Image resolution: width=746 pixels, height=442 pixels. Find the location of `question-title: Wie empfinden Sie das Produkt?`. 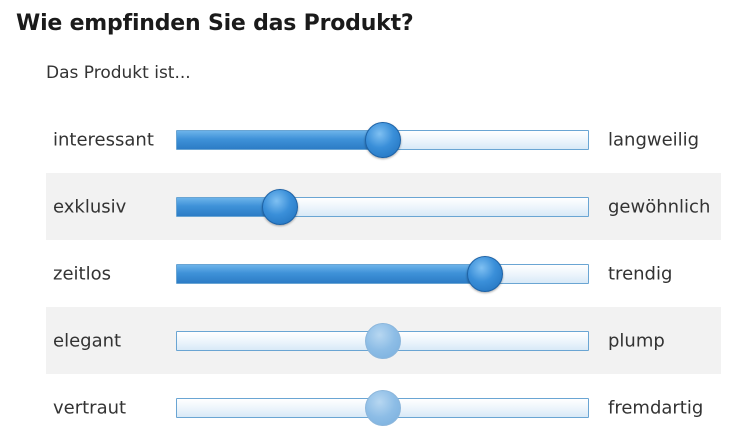

question-title: Wie empfinden Sie das Produkt? is located at coordinates (215, 23).